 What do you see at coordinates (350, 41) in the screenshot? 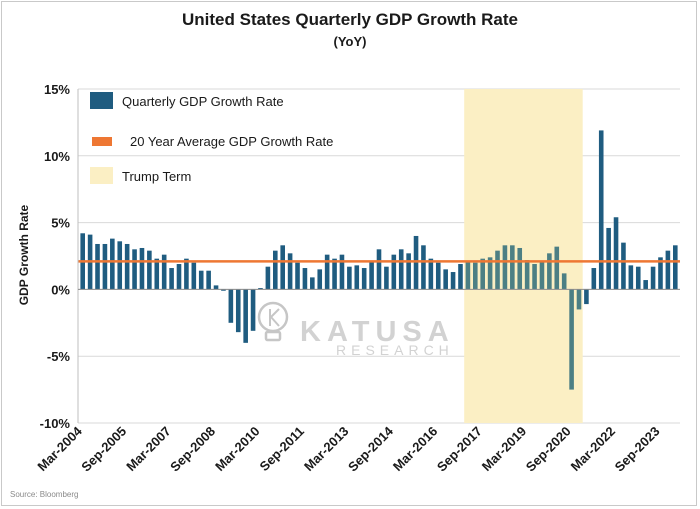
I see `chart-subtitle: (YoY)` at bounding box center [350, 41].